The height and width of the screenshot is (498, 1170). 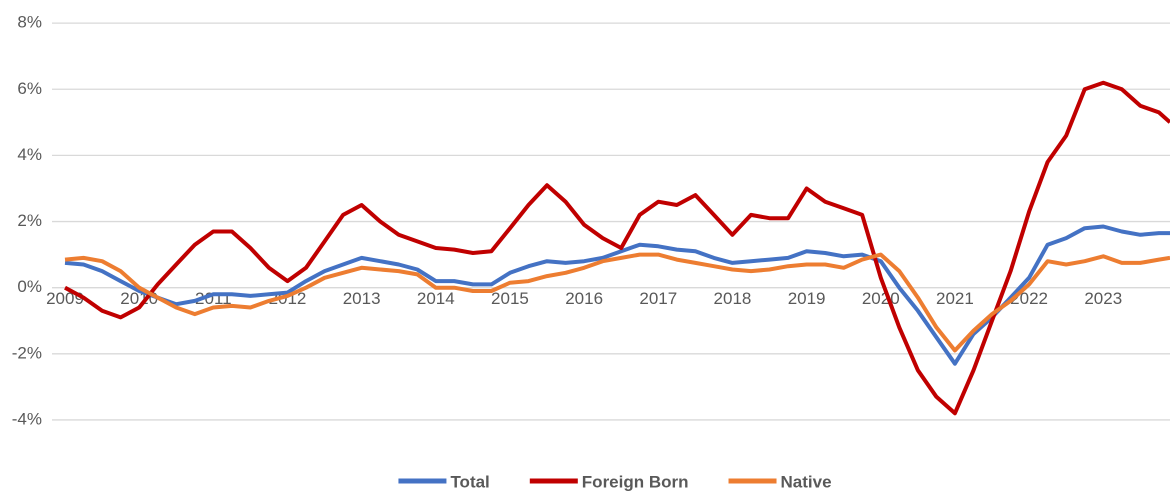 I want to click on x-tick-label: 2023, so click(x=1103, y=298).